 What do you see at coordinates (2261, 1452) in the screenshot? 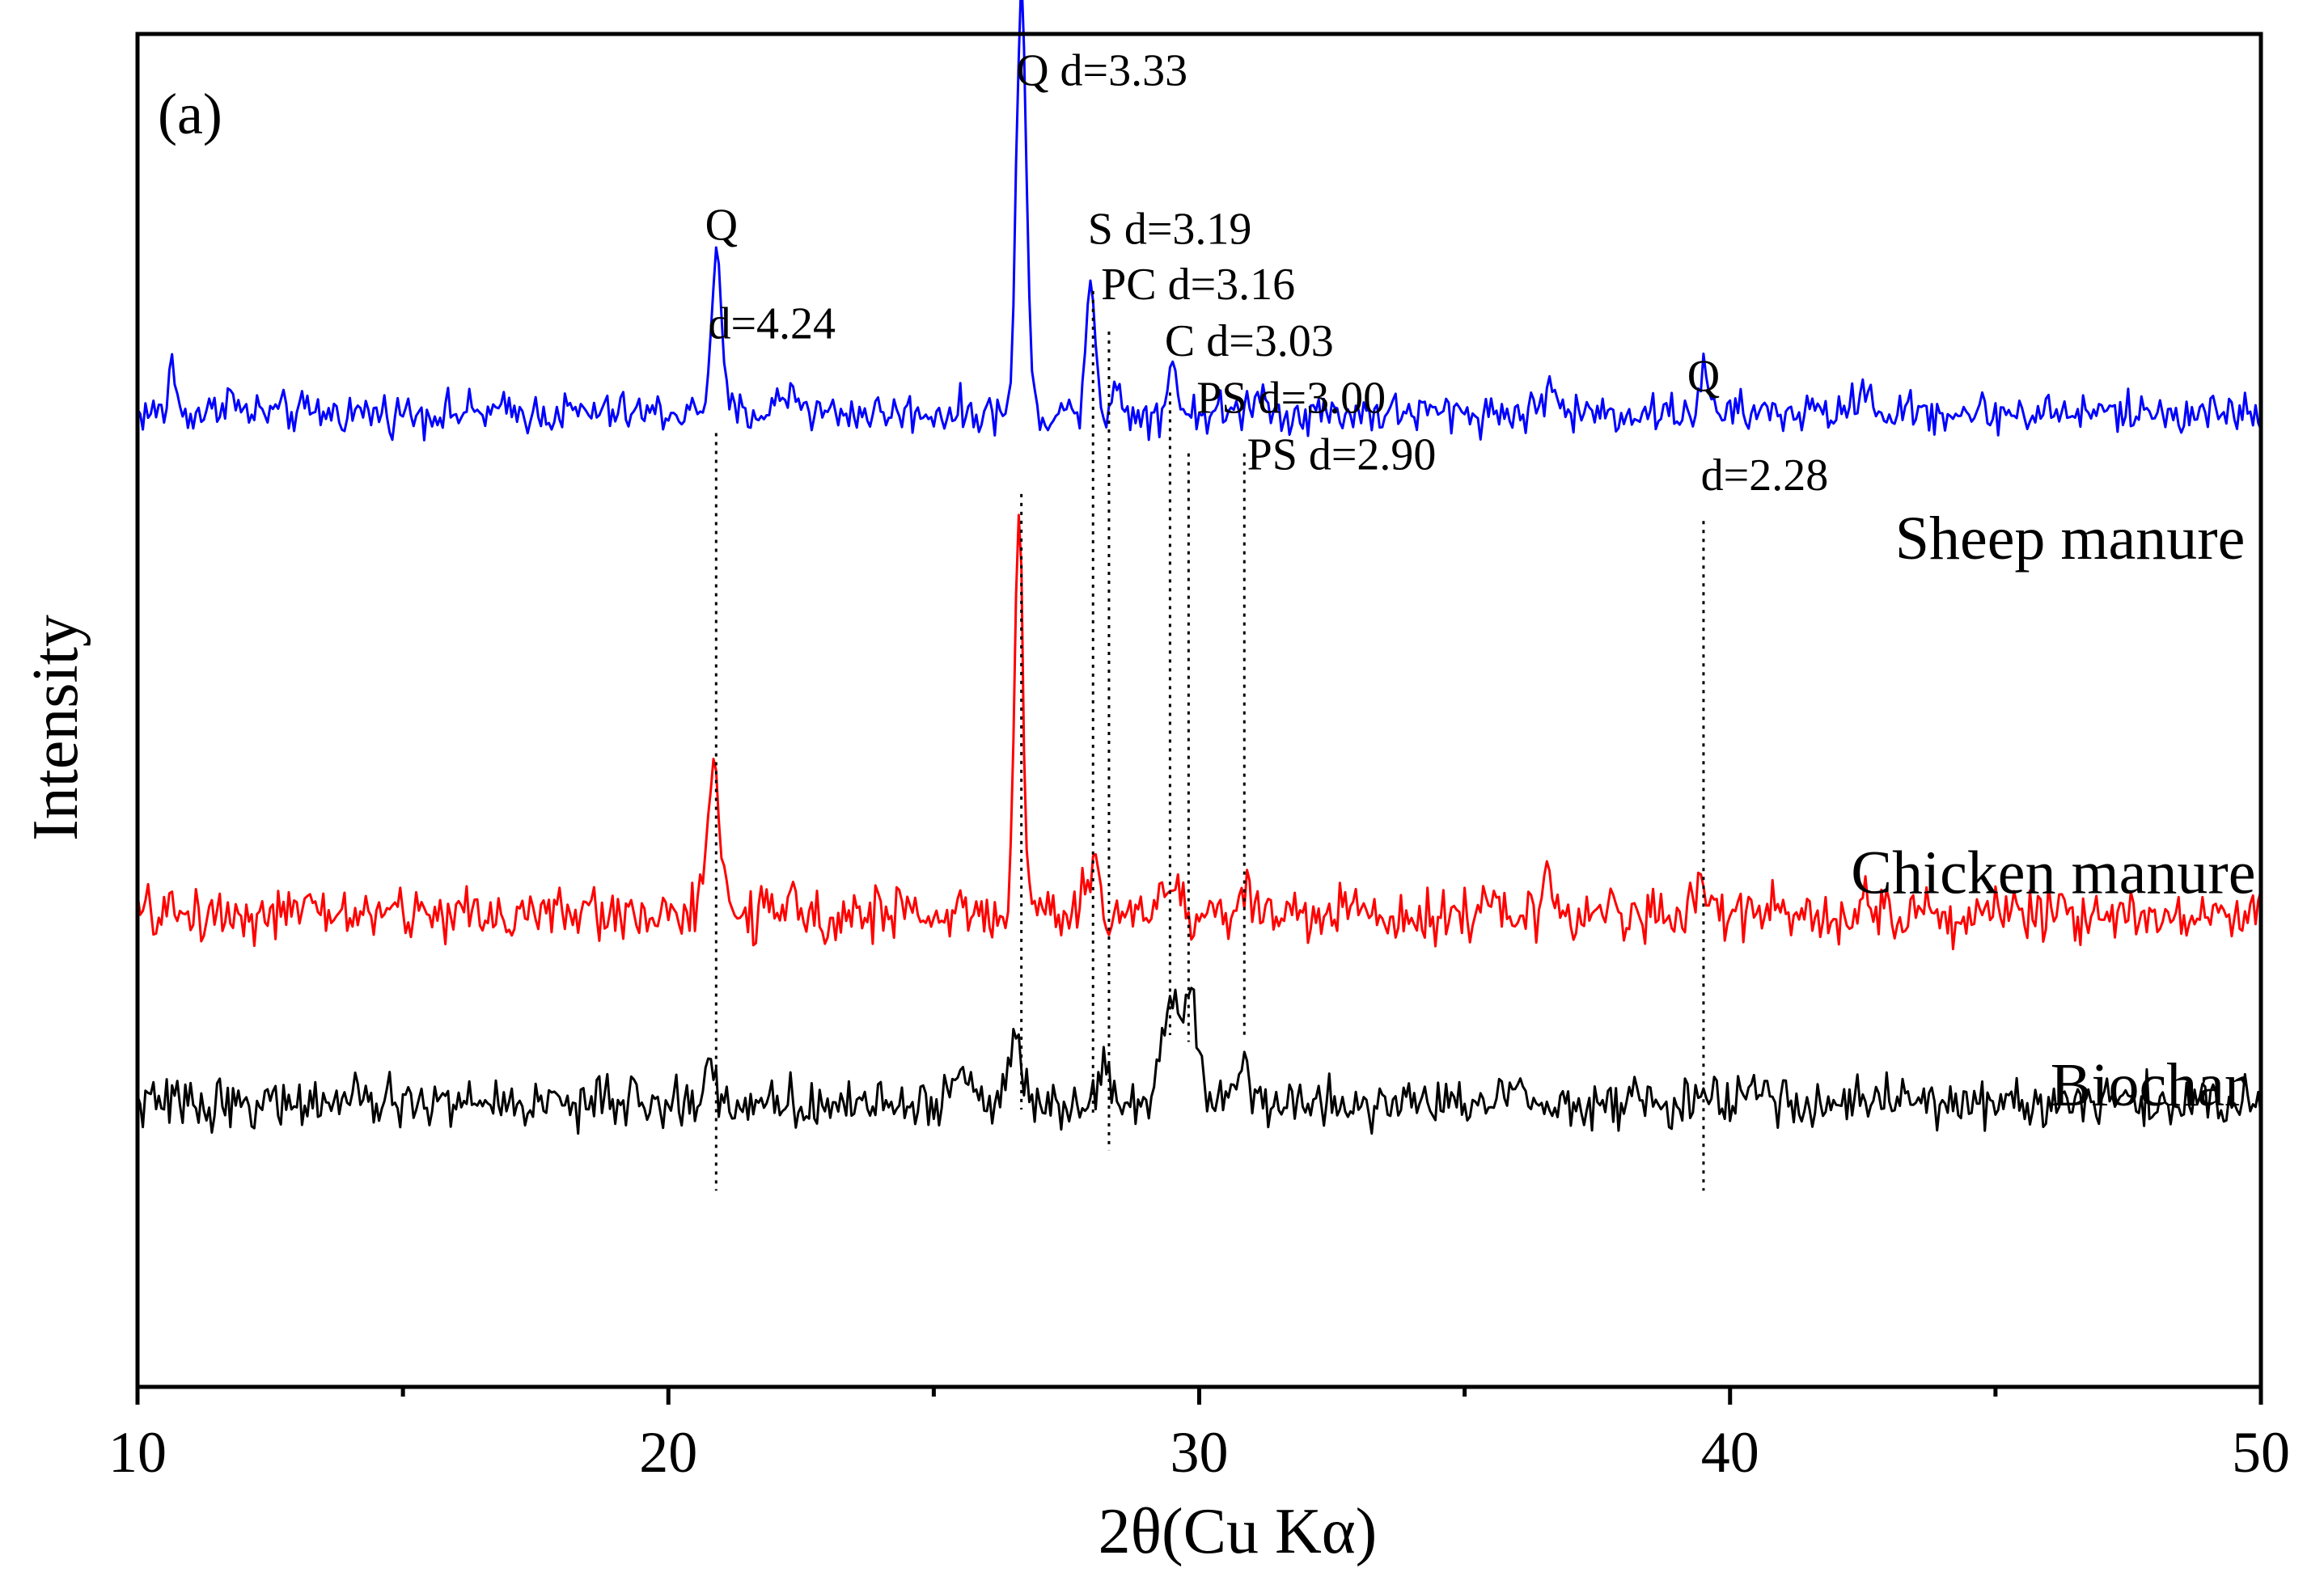
I see `x-tick-label: 50` at bounding box center [2261, 1452].